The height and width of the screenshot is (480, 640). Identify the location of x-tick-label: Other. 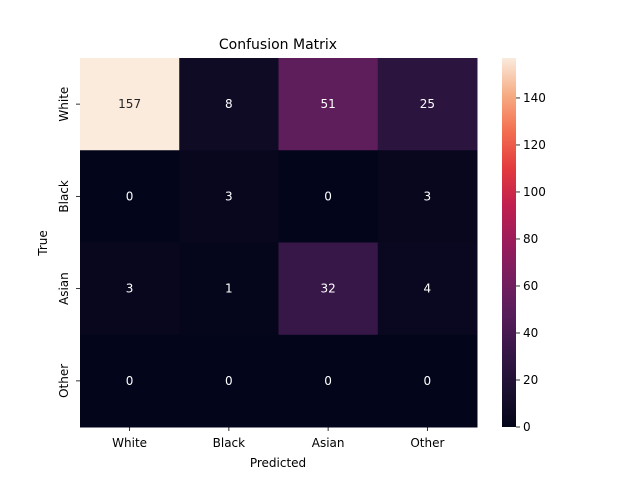
(427, 443).